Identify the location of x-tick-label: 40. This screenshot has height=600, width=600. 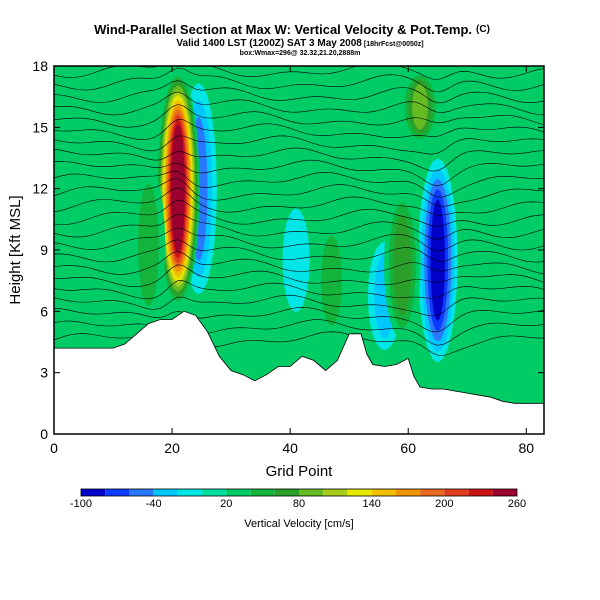
(290, 448).